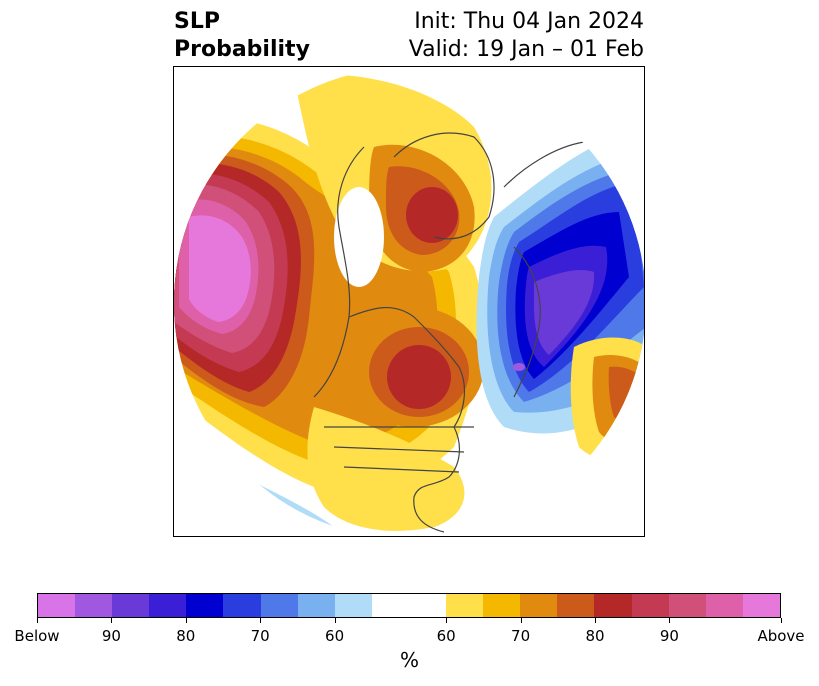 Image resolution: width=819 pixels, height=686 pixels. What do you see at coordinates (197, 21) in the screenshot?
I see `variable-title: SLP` at bounding box center [197, 21].